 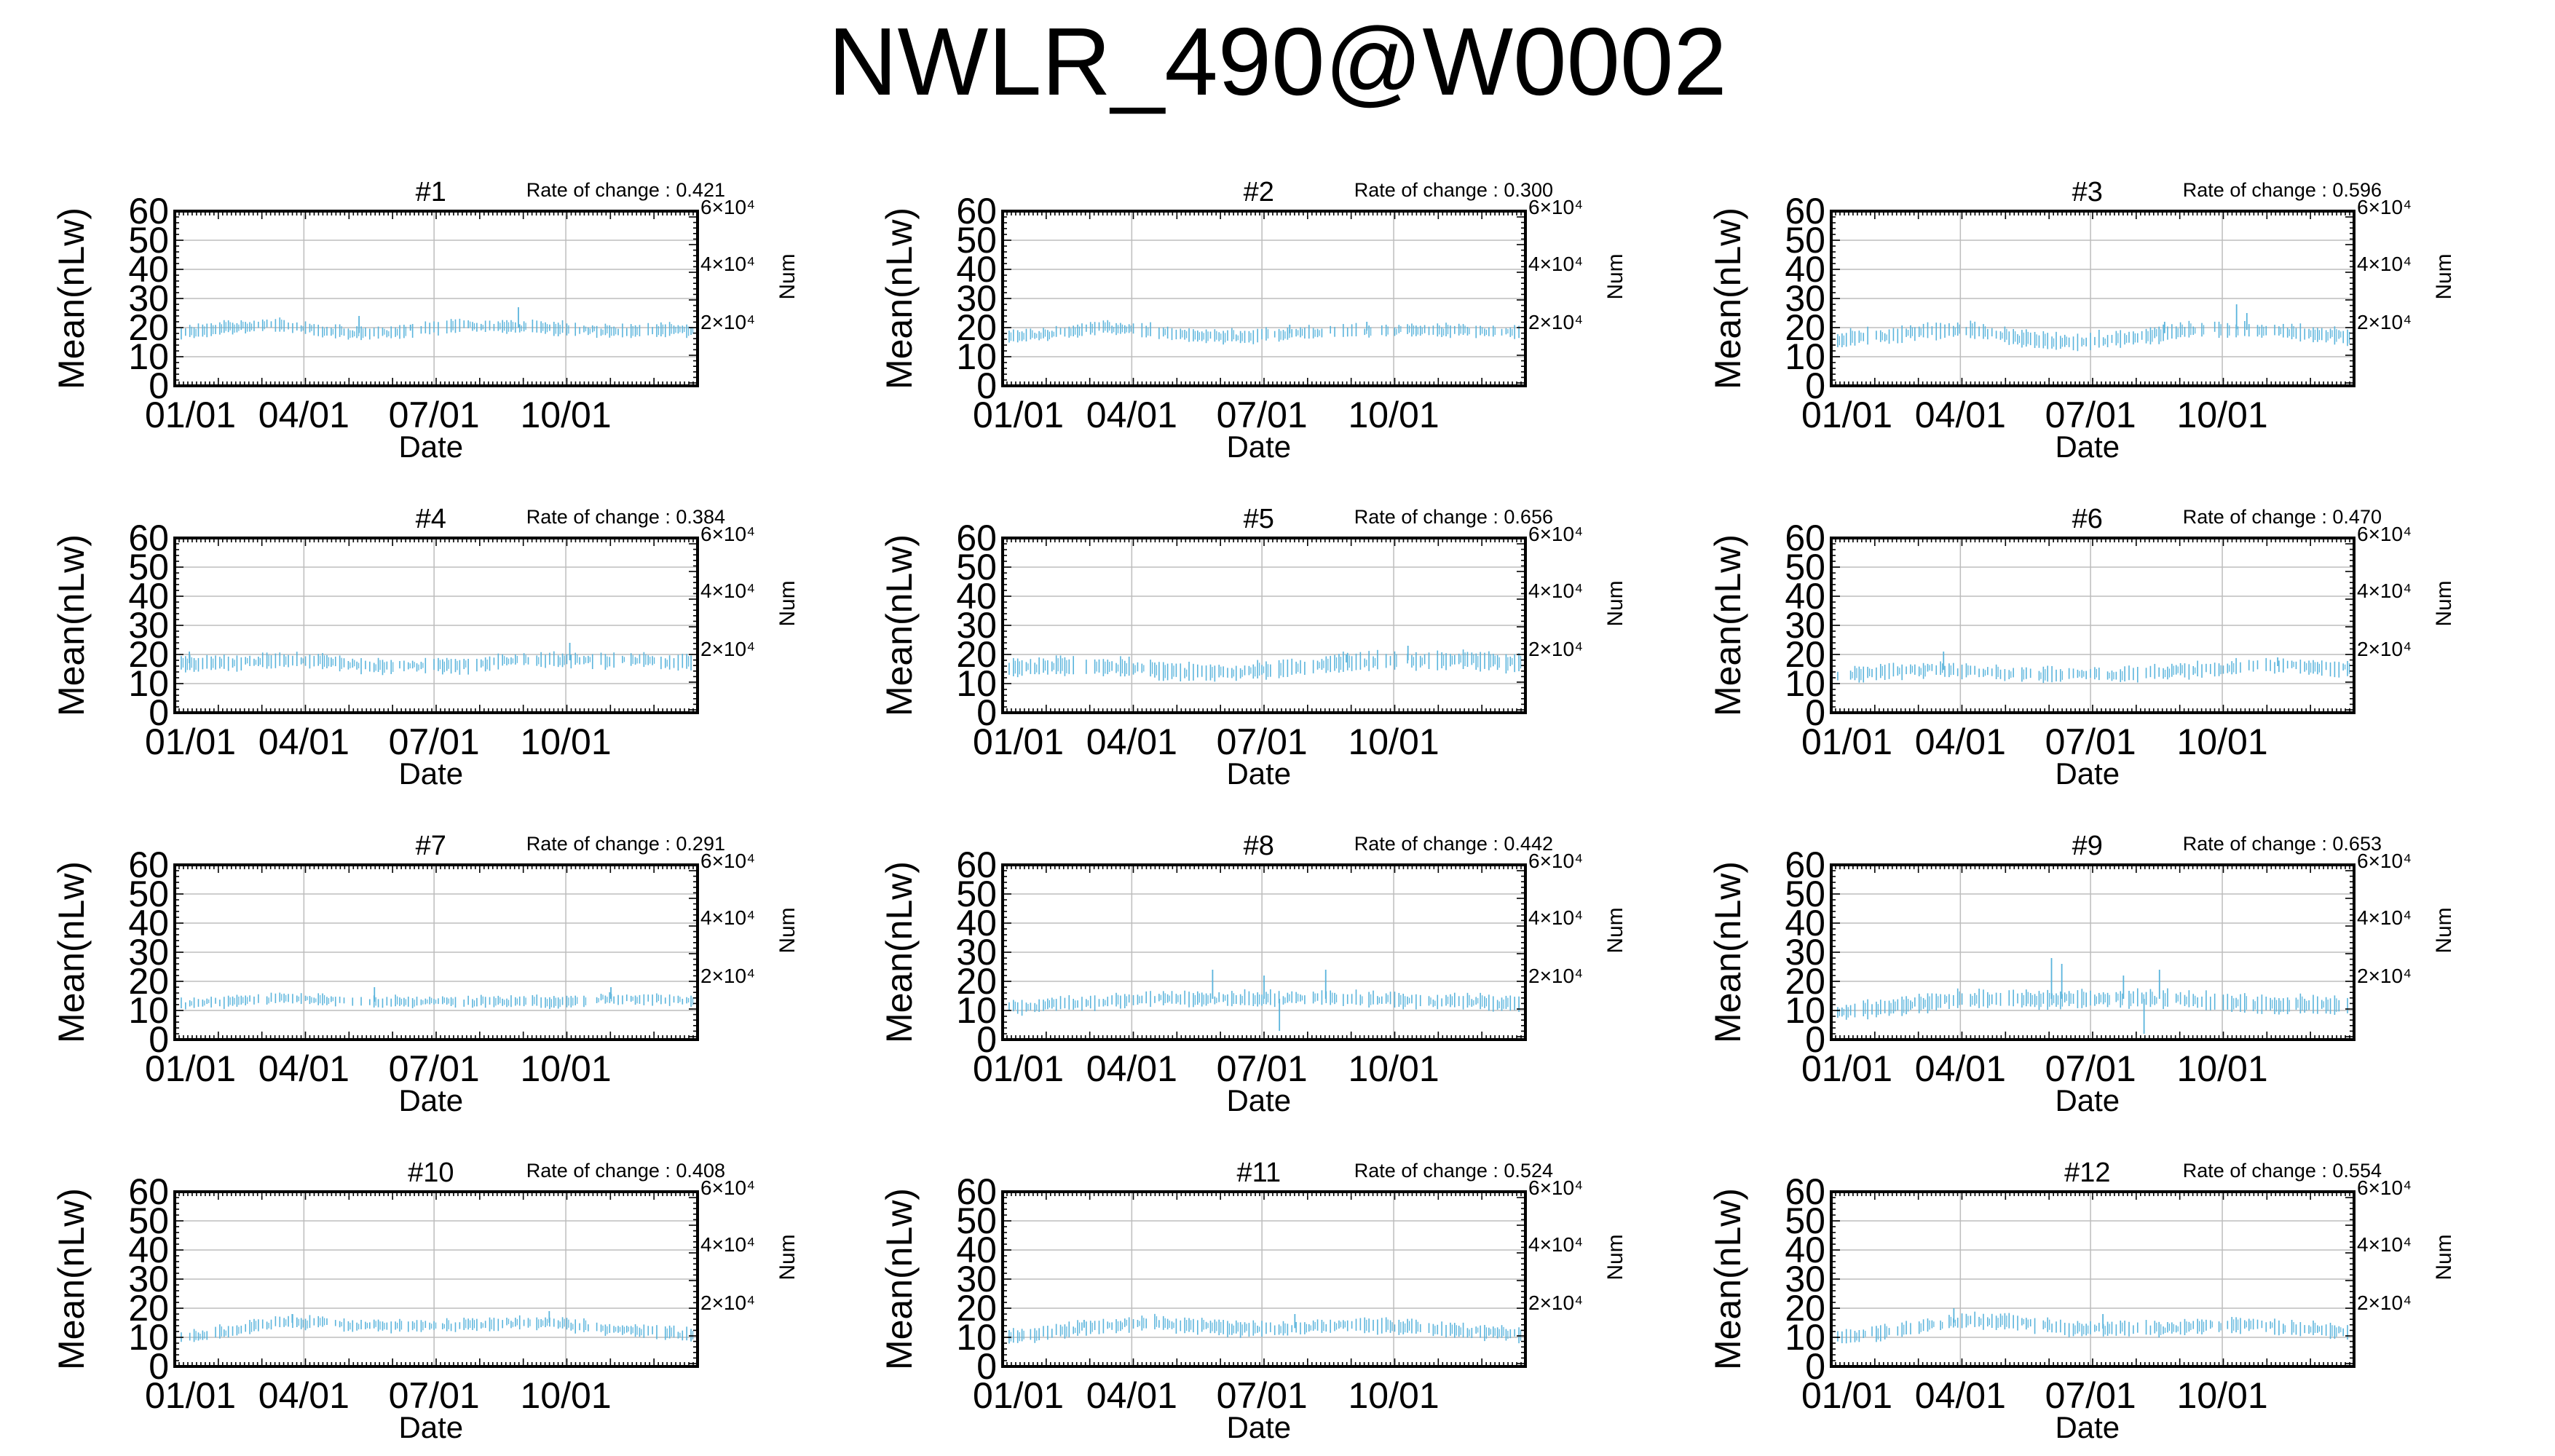 I want to click on rate-of-change-label: Rate of change : 0.384, so click(x=625, y=517).